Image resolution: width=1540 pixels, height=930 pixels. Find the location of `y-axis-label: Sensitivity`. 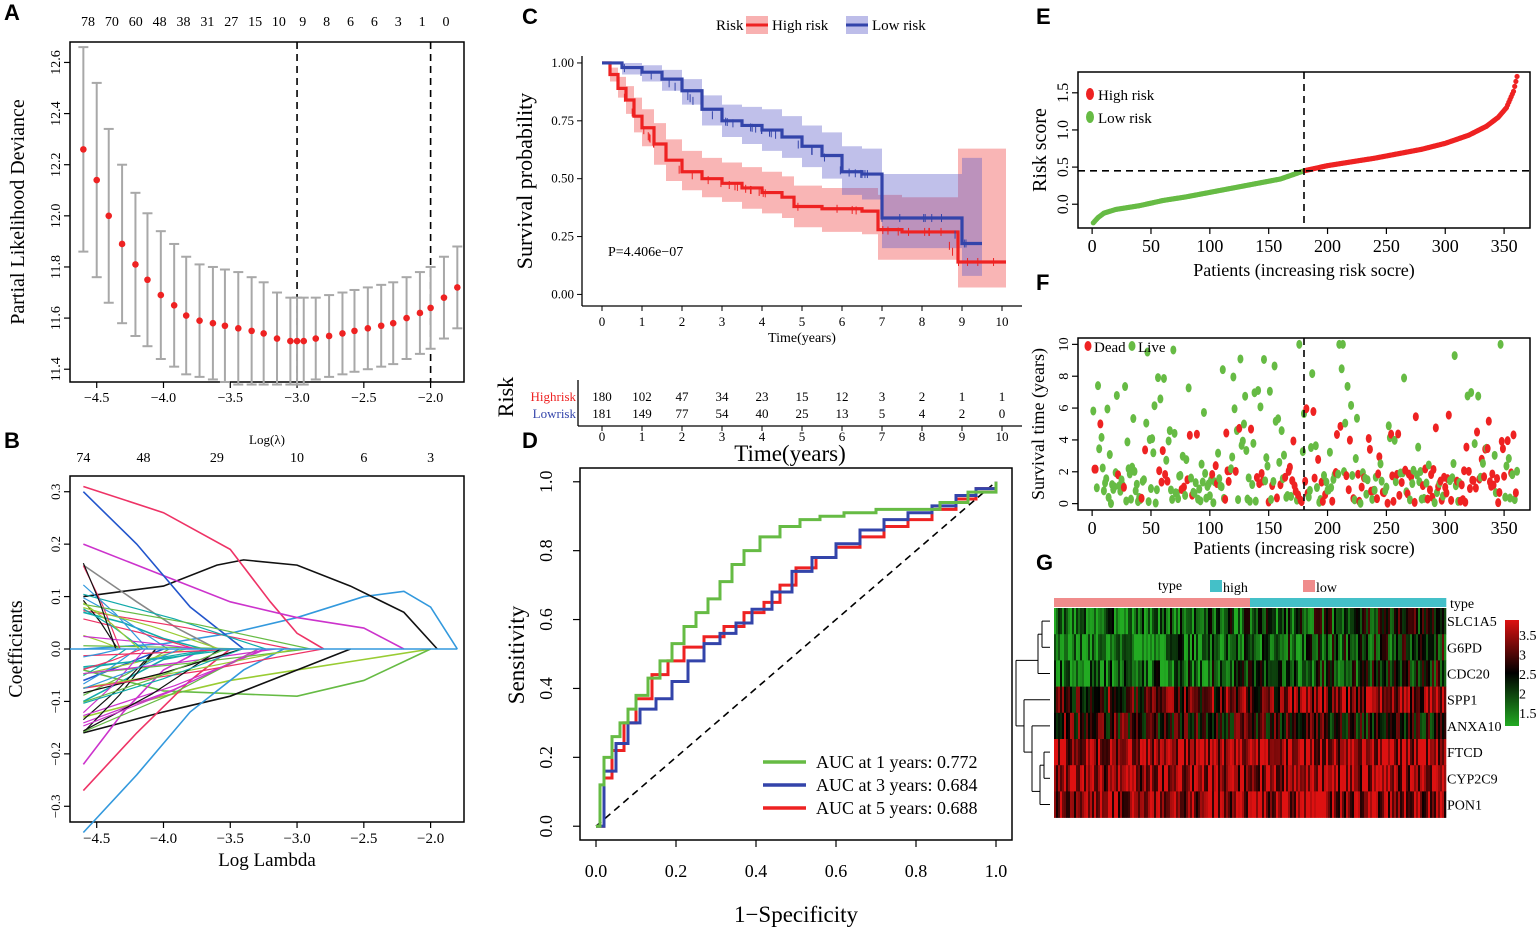

y-axis-label: Sensitivity is located at coordinates (516, 654).